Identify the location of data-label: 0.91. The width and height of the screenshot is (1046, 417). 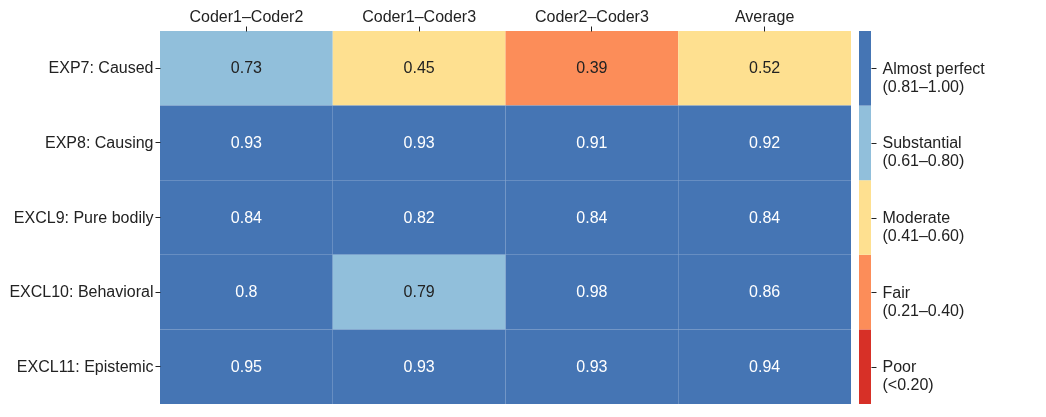
(592, 142).